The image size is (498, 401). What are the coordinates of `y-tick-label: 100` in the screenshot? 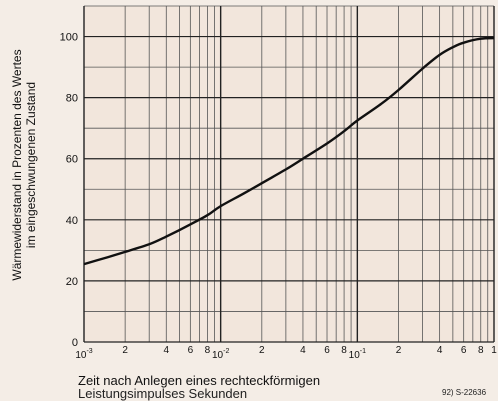 It's located at (69, 38).